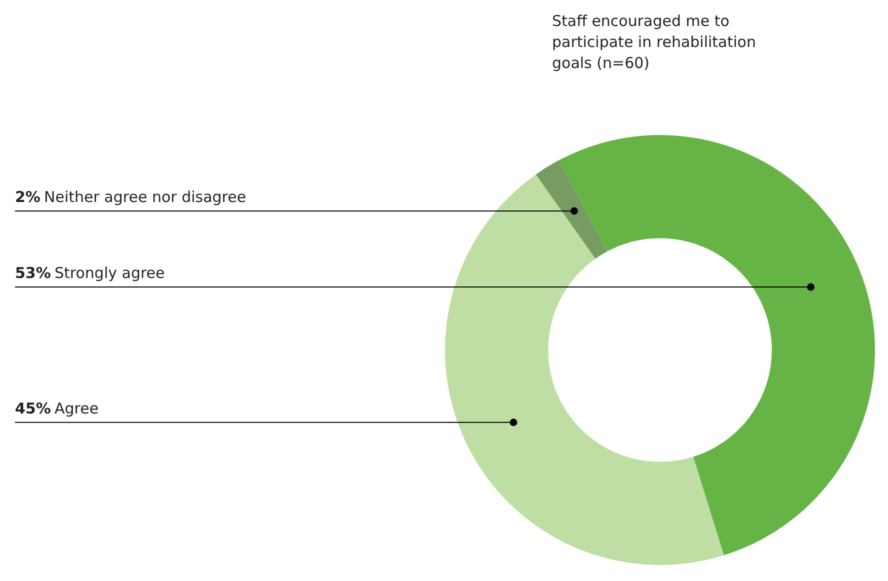  What do you see at coordinates (145, 197) in the screenshot?
I see `slice-label: Neither agree nor disagree` at bounding box center [145, 197].